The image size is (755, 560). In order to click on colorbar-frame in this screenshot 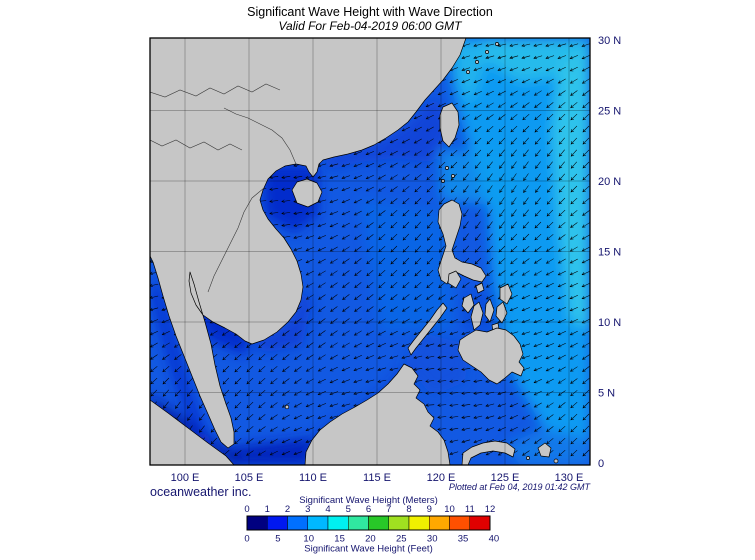, I will do `click(368, 523)`.